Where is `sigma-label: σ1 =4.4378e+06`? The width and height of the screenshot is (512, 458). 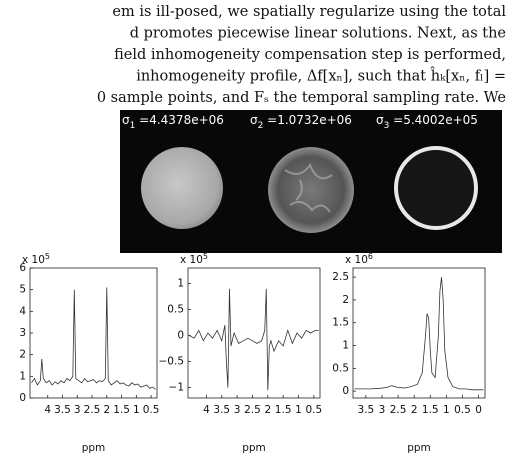
sigma-label: σ1 =4.4378e+06 is located at coordinates (173, 122).